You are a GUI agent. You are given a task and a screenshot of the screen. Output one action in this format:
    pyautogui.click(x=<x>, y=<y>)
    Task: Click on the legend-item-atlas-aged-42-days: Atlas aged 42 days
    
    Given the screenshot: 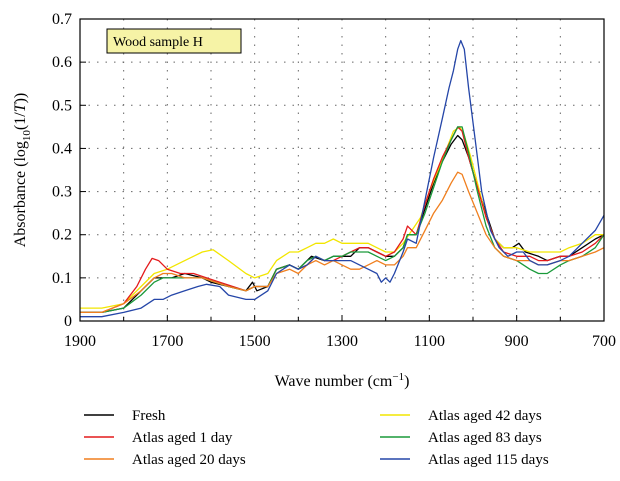 What is the action you would take?
    pyautogui.click(x=461, y=416)
    